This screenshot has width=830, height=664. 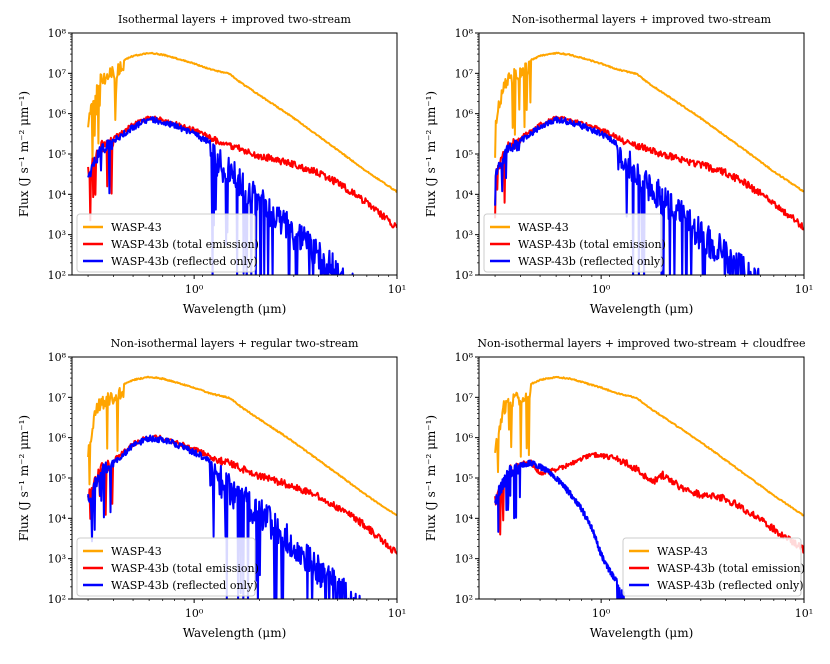 What do you see at coordinates (235, 19) in the screenshot?
I see `chart-title: Isothermal layers + improved two-stream` at bounding box center [235, 19].